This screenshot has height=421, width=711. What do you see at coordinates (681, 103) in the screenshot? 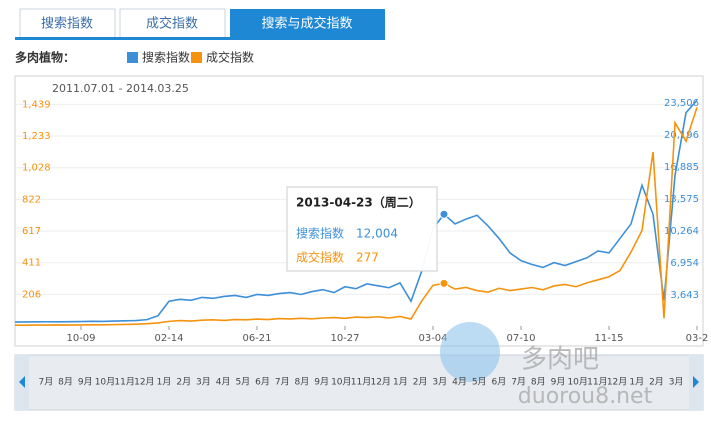
I see `y2-tick-label: 23,506` at bounding box center [681, 103].